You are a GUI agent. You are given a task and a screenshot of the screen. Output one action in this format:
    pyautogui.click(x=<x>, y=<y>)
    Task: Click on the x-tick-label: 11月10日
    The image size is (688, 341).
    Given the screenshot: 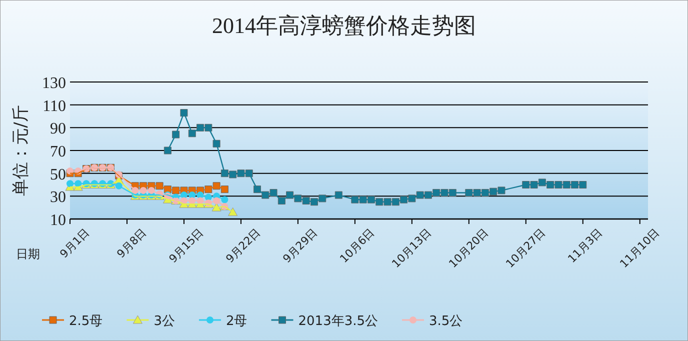 What is the action you would take?
    pyautogui.click(x=639, y=248)
    